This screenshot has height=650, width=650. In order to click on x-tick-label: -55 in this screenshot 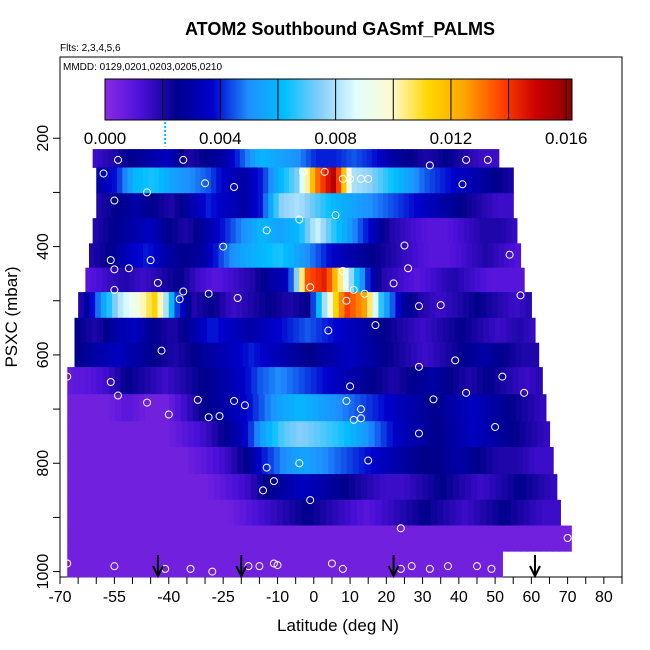, I will do `click(114, 597)`.